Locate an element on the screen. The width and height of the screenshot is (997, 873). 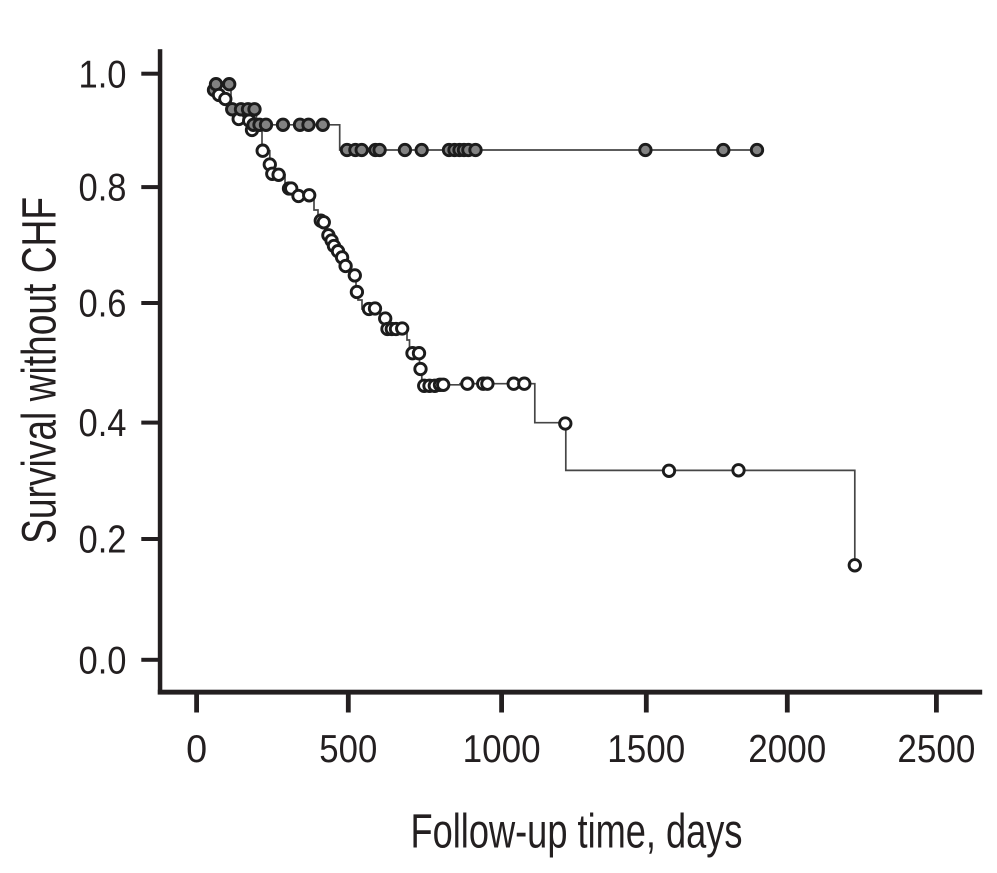
svg-text: 1.0 is located at coordinates (103, 74).